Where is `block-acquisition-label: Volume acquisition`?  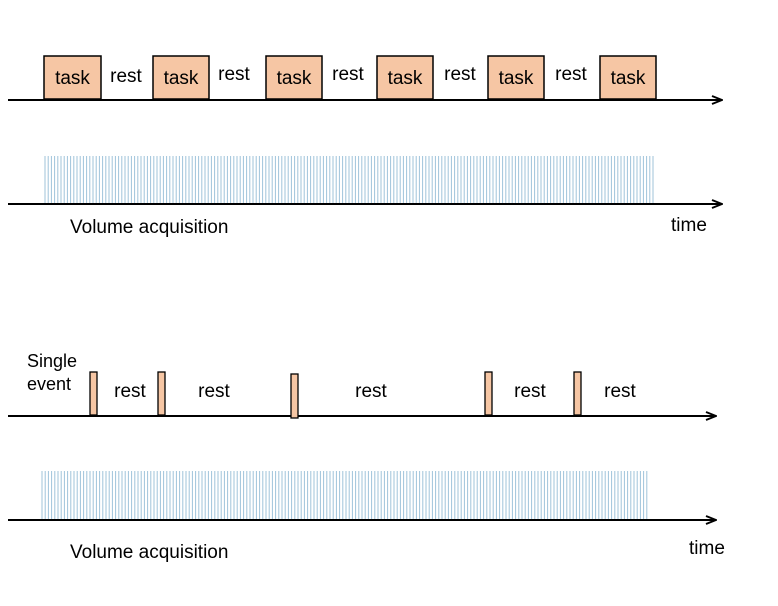 block-acquisition-label: Volume acquisition is located at coordinates (149, 227).